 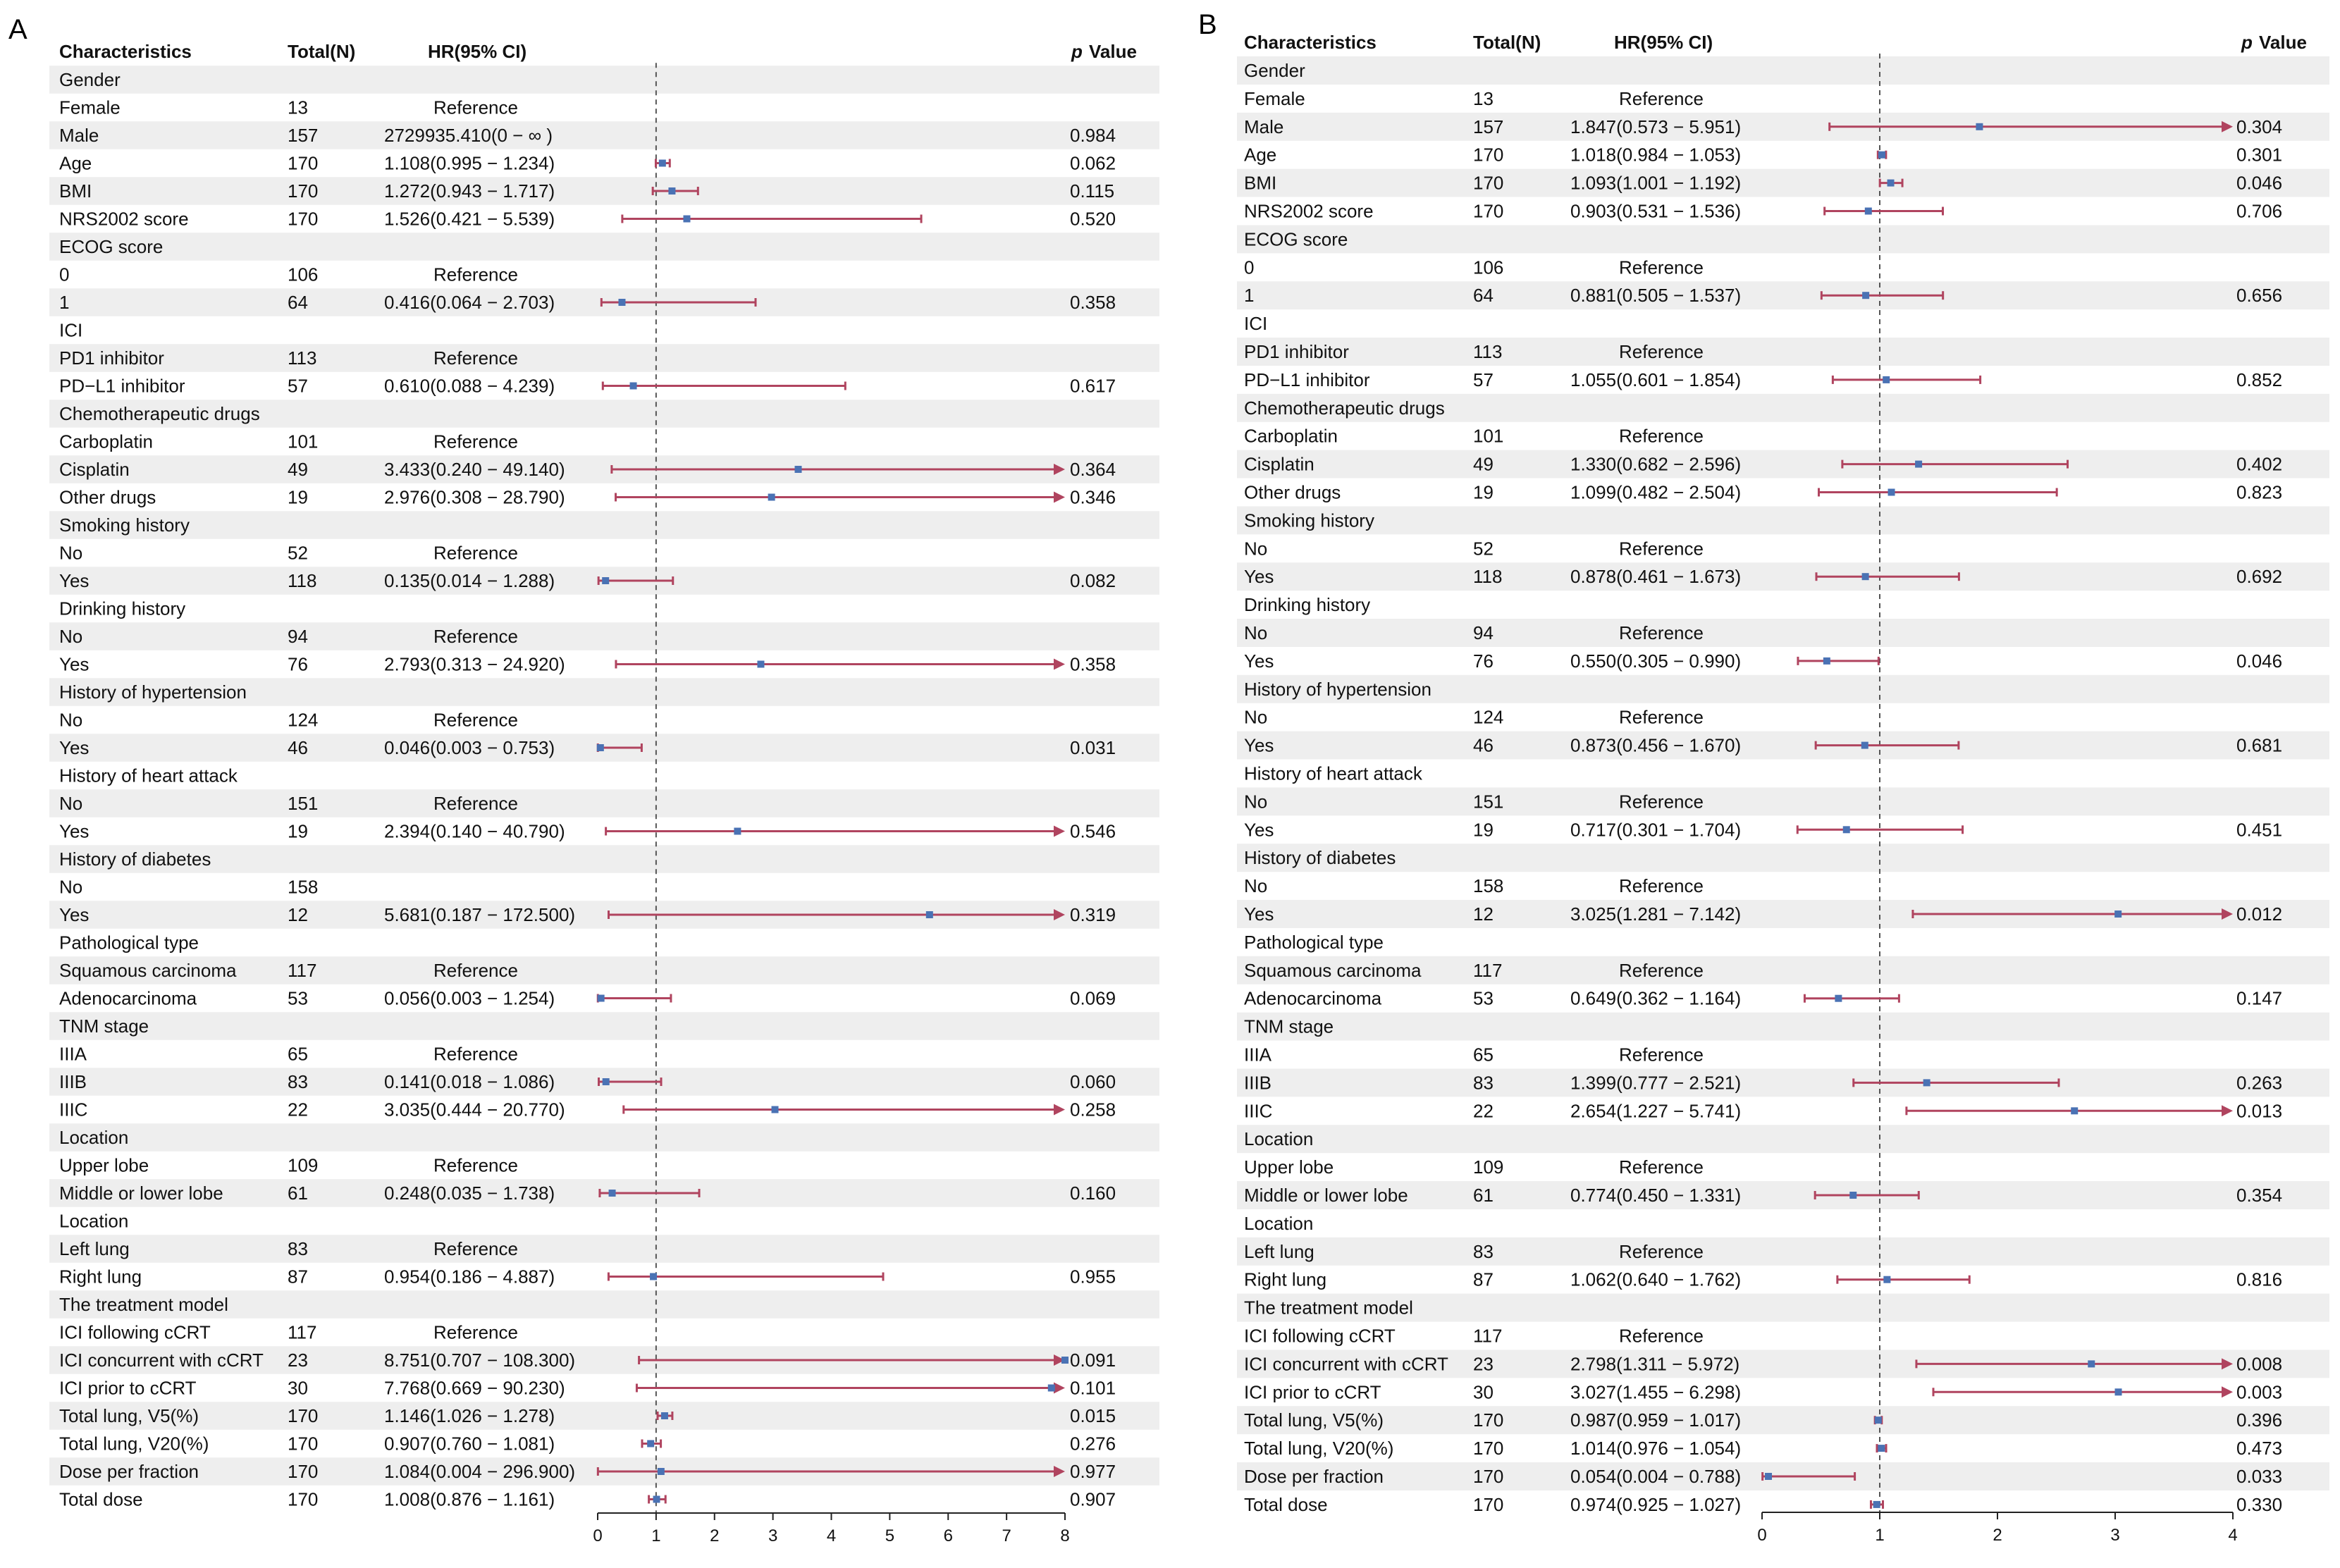 I want to click on row-total-n: 76, so click(x=298, y=664).